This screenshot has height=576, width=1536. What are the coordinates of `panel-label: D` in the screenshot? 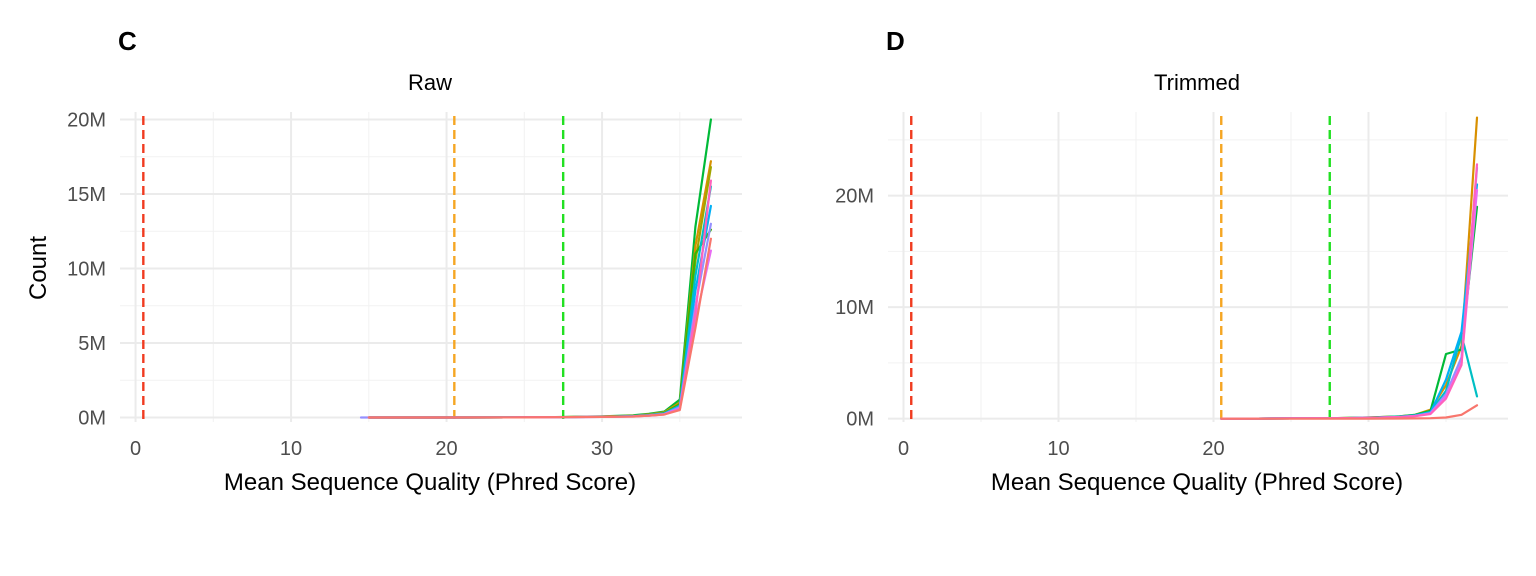 It's located at (895, 41).